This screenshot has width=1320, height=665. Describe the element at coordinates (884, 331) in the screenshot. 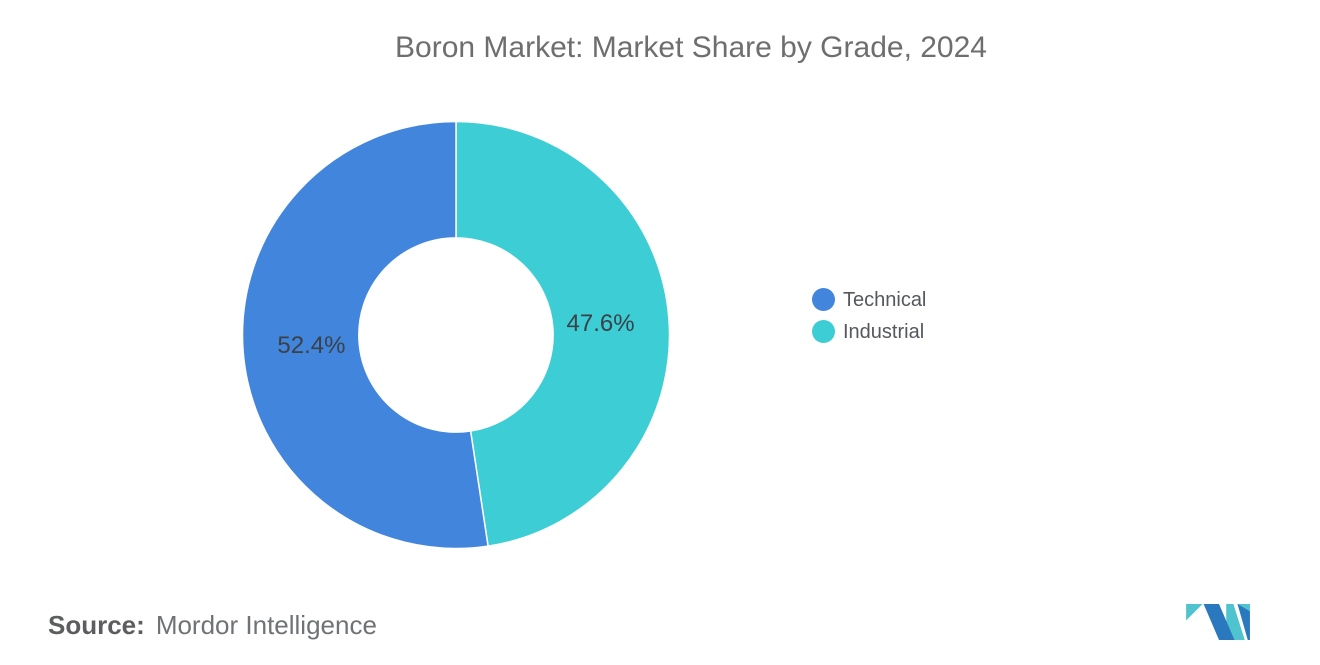

I see `legend-label-industrial: Industrial` at that location.